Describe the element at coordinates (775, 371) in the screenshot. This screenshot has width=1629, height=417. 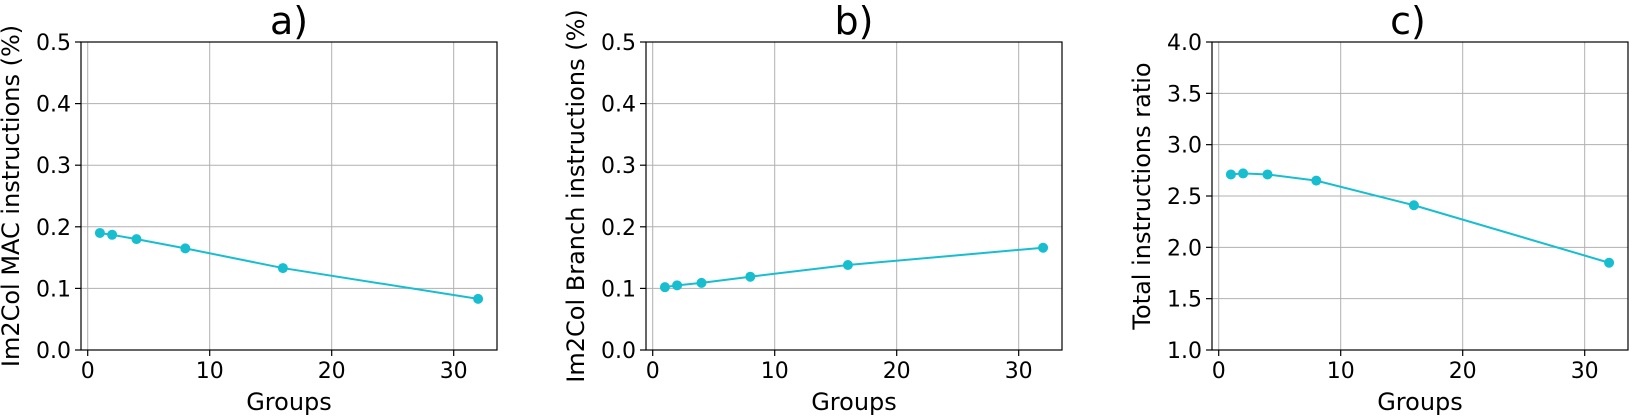
I see `x-tick-label-b-1: 10` at that location.